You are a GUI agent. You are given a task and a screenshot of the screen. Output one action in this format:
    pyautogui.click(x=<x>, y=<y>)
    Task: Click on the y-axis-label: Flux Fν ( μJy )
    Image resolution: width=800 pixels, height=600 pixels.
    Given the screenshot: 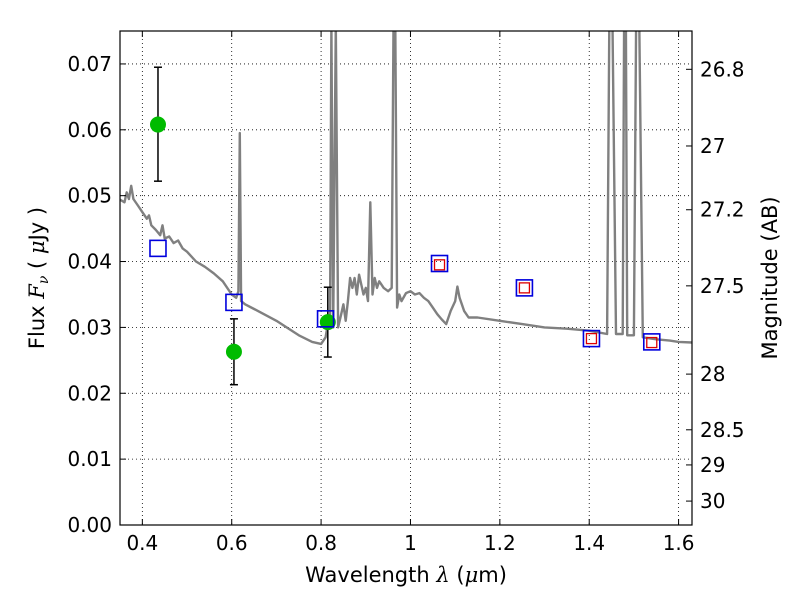 What is the action you would take?
    pyautogui.click(x=38, y=278)
    